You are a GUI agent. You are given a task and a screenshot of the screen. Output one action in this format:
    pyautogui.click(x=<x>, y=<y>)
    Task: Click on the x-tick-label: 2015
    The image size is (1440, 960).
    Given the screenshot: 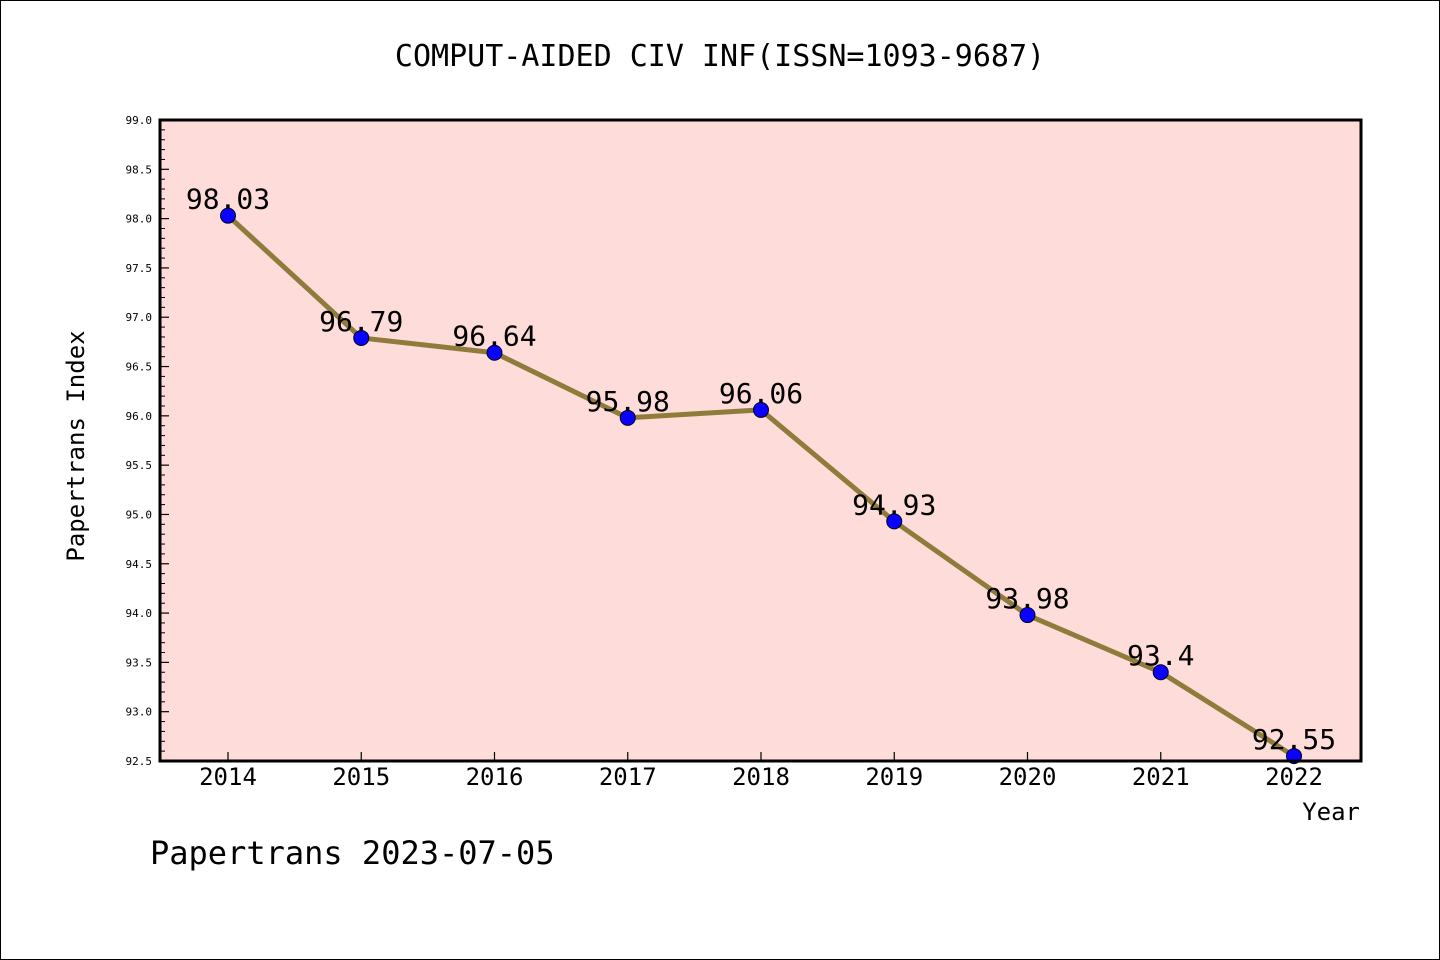 What is the action you would take?
    pyautogui.click(x=361, y=777)
    